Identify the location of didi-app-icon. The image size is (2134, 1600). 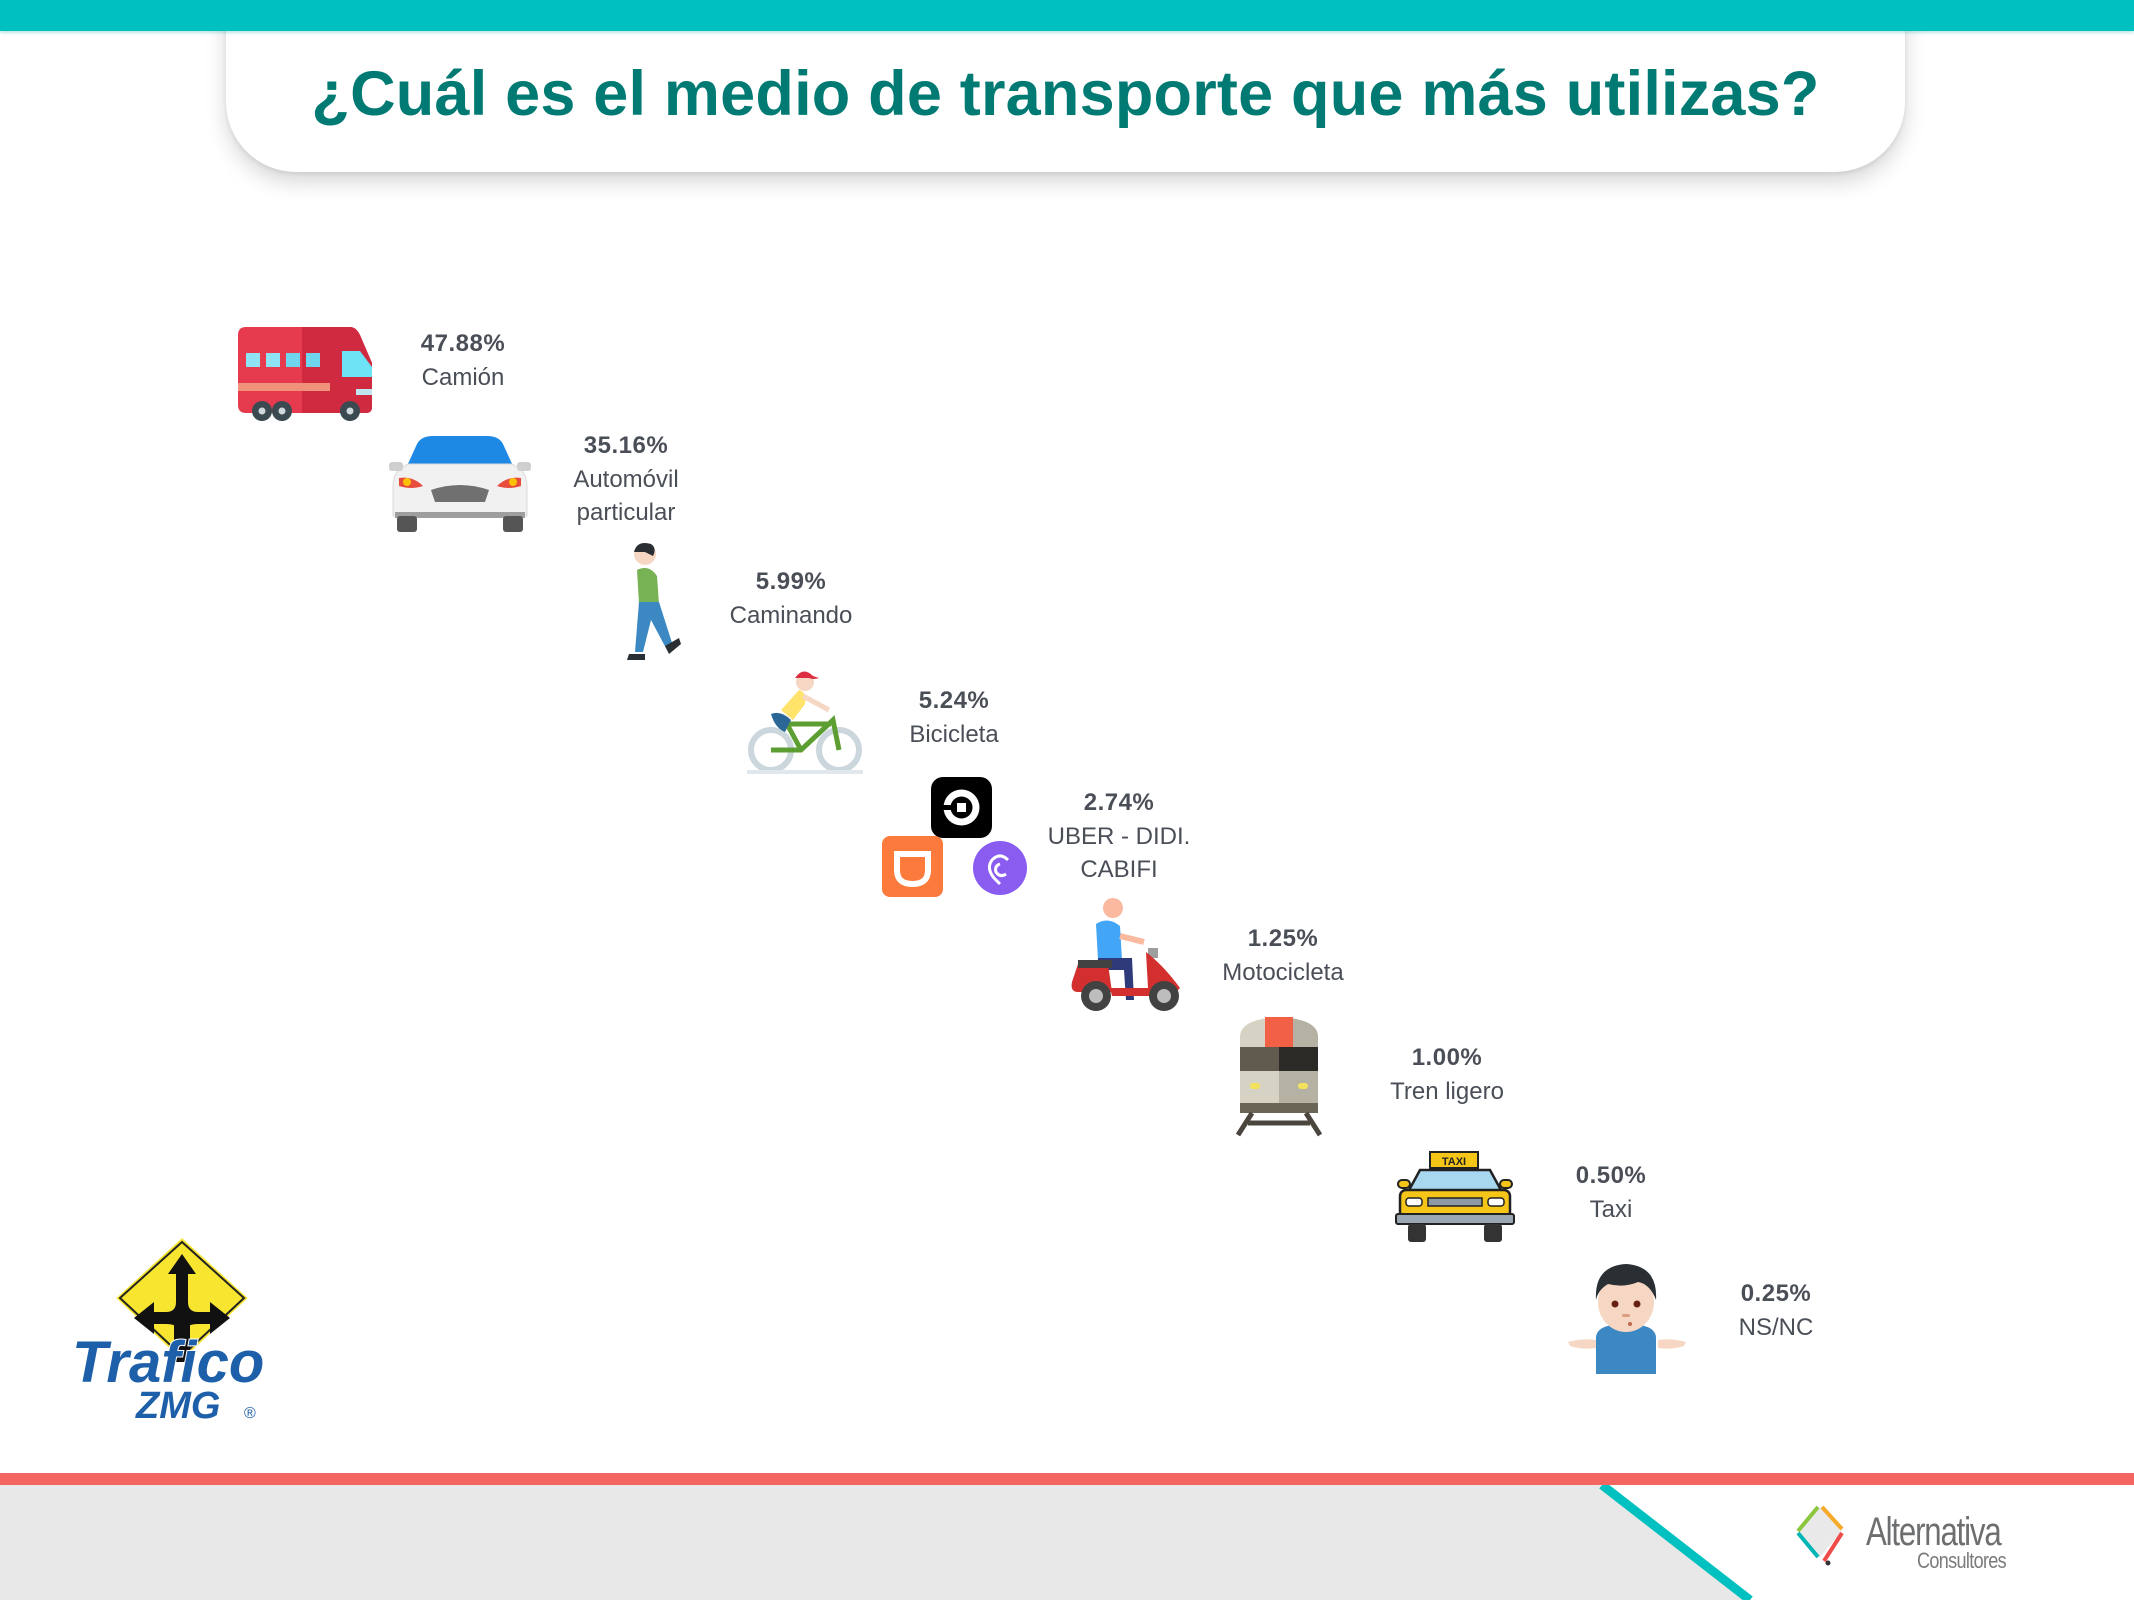
(912, 866).